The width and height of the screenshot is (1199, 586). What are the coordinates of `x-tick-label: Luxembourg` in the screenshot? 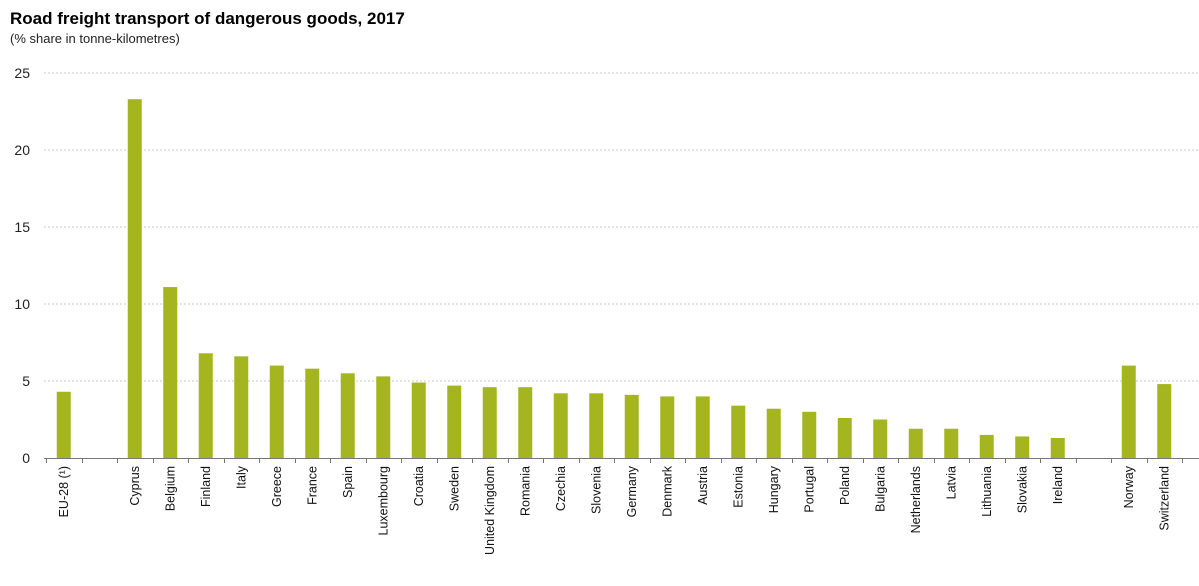 It's located at (383, 501).